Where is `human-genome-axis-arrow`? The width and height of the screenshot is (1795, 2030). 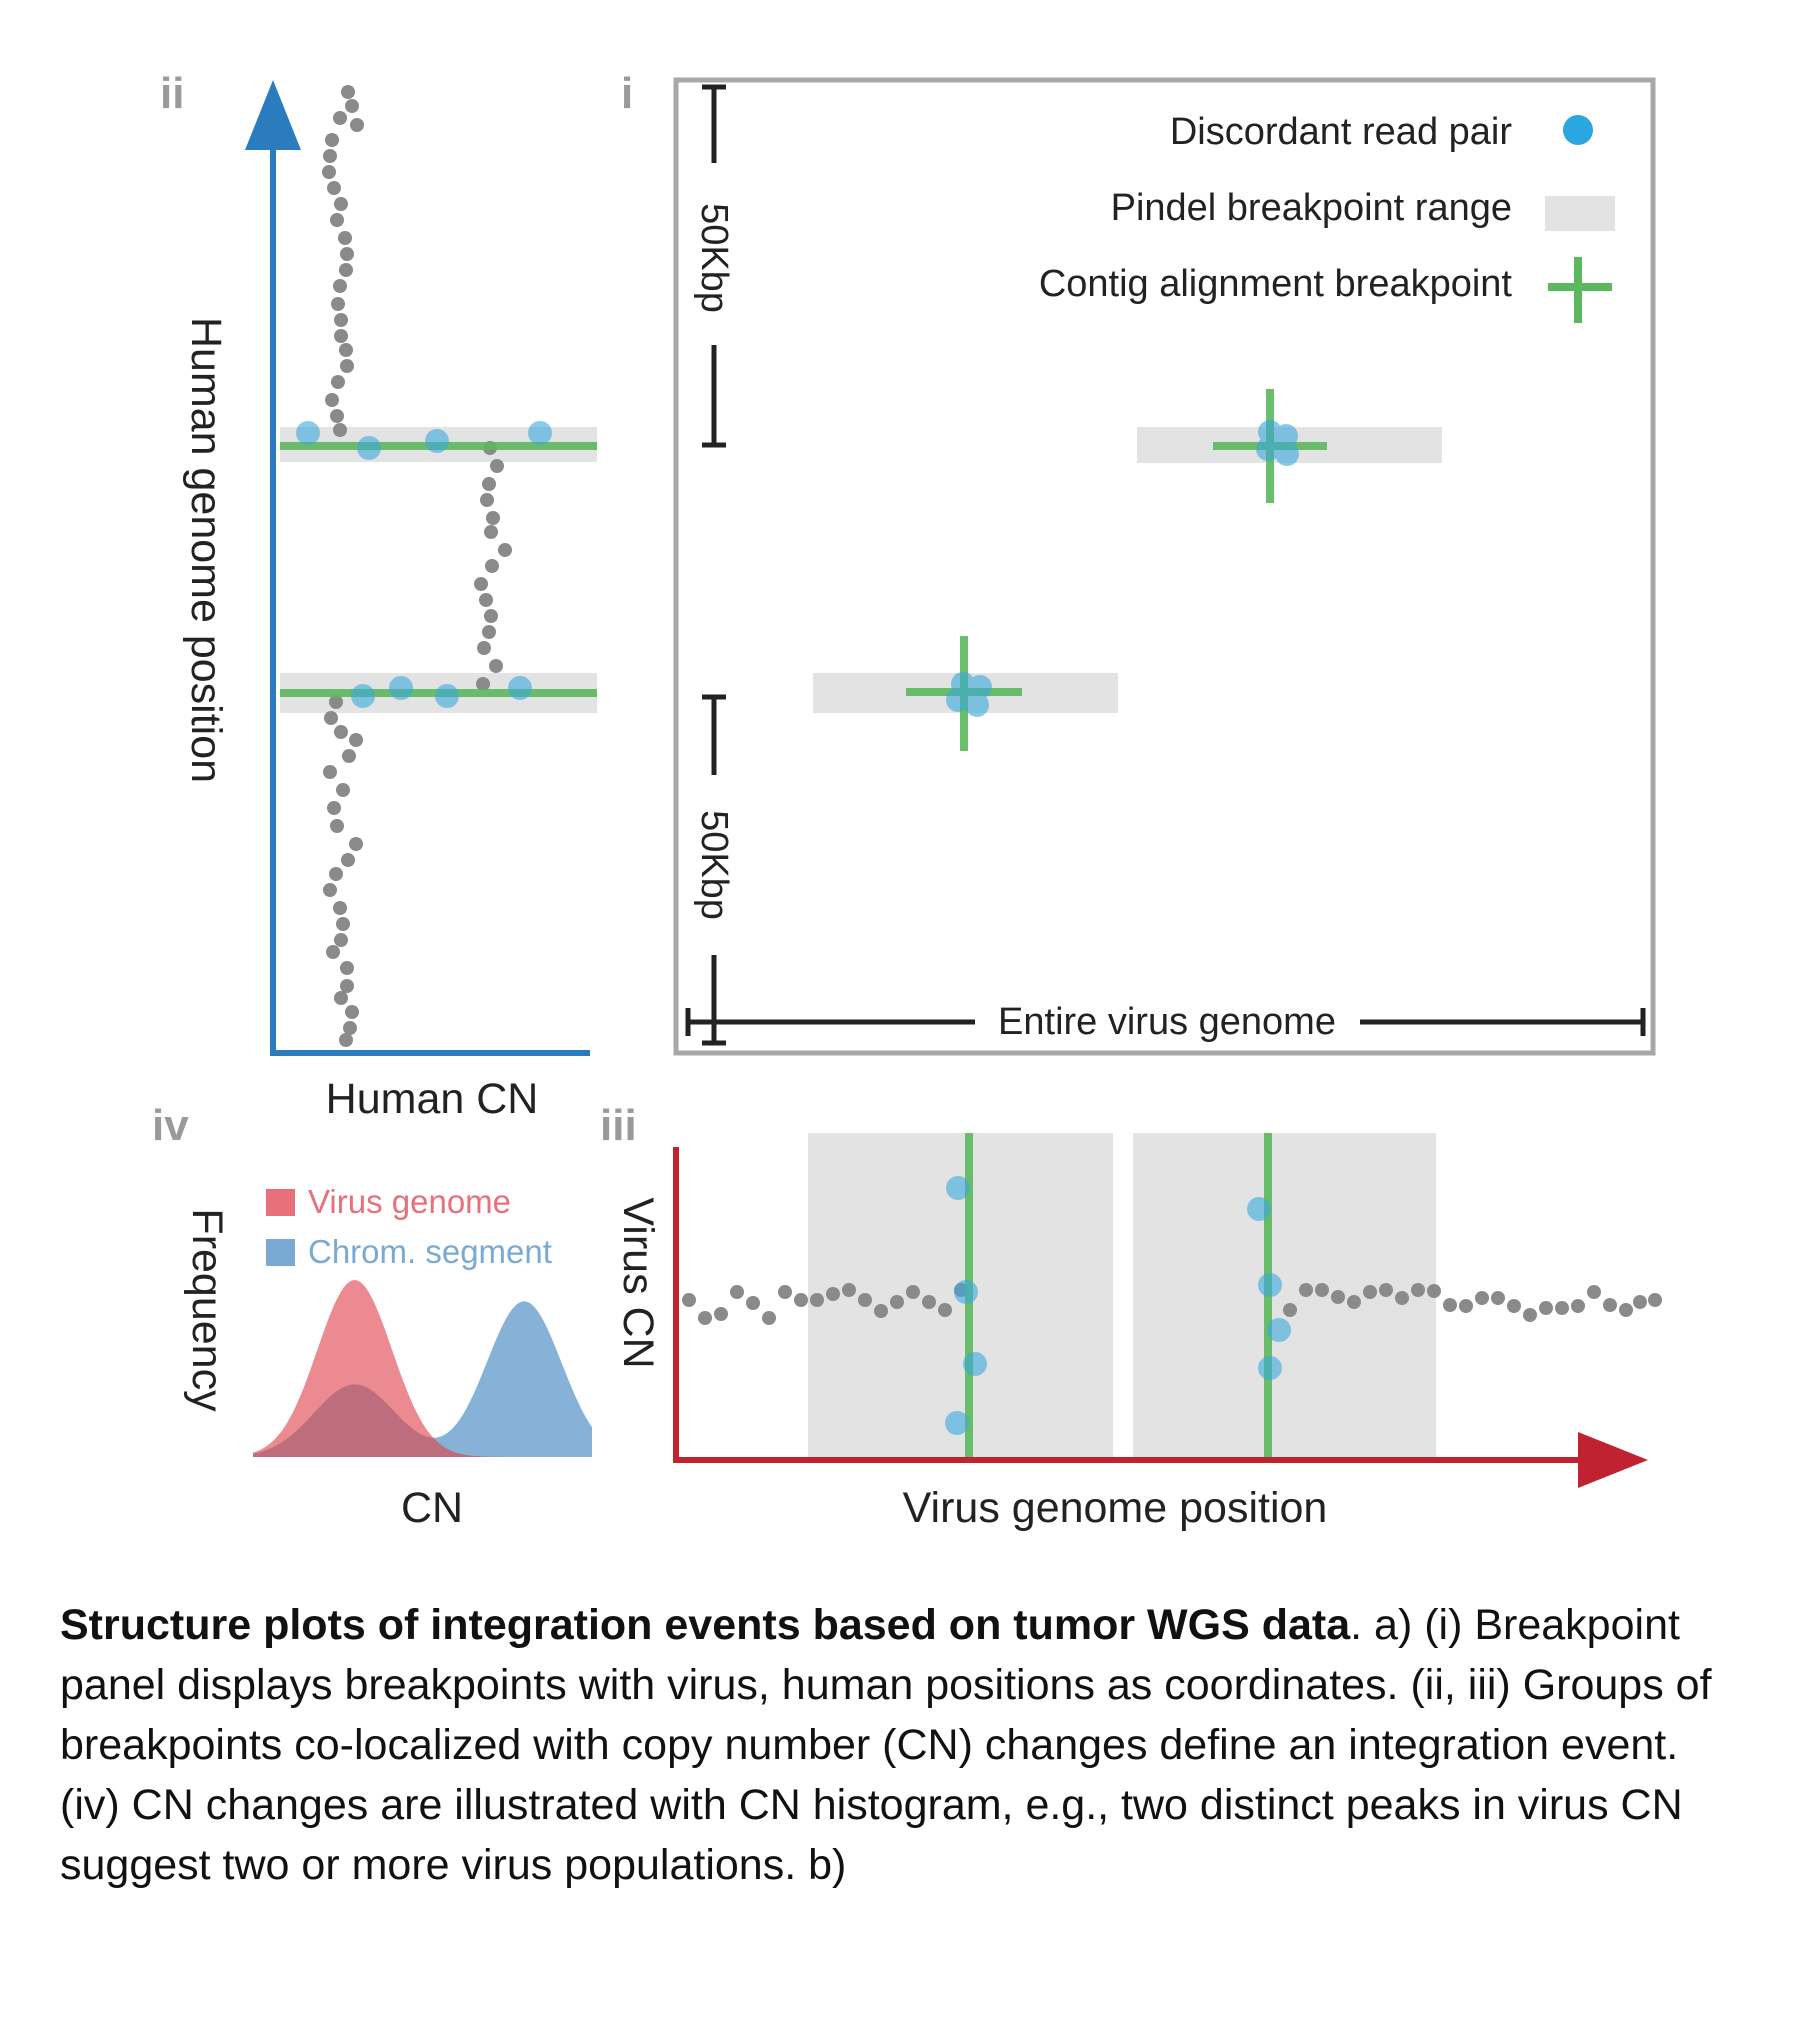 human-genome-axis-arrow is located at coordinates (273, 115).